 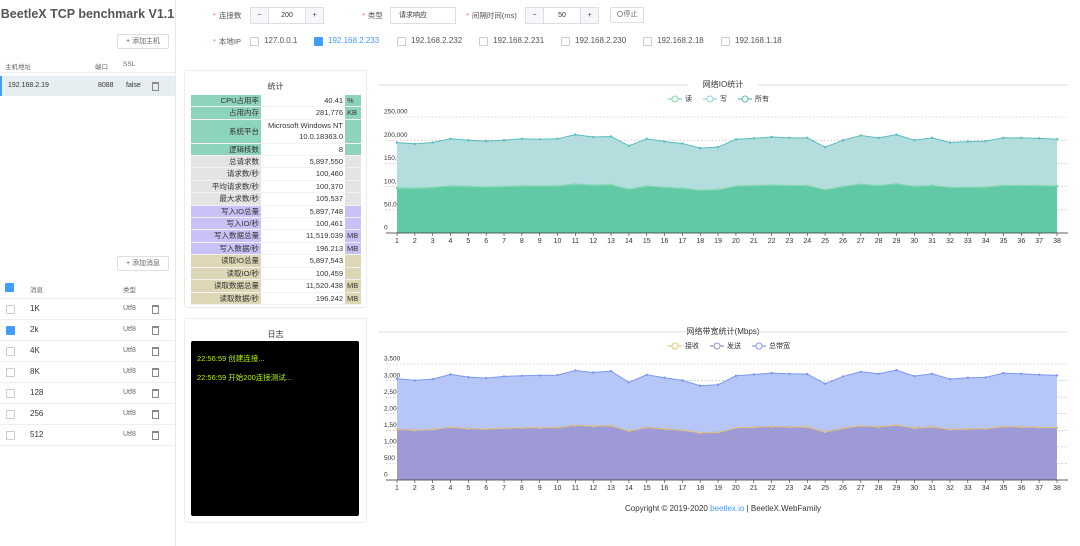 What do you see at coordinates (226, 162) in the screenshot?
I see `stats-label: 总请求数` at bounding box center [226, 162].